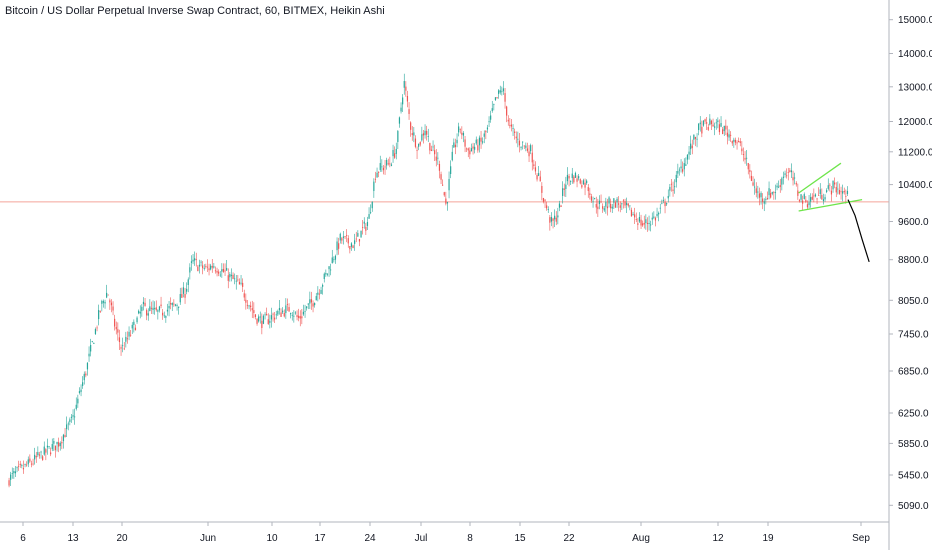 The width and height of the screenshot is (932, 555). I want to click on x-tick-label: Aug, so click(641, 538).